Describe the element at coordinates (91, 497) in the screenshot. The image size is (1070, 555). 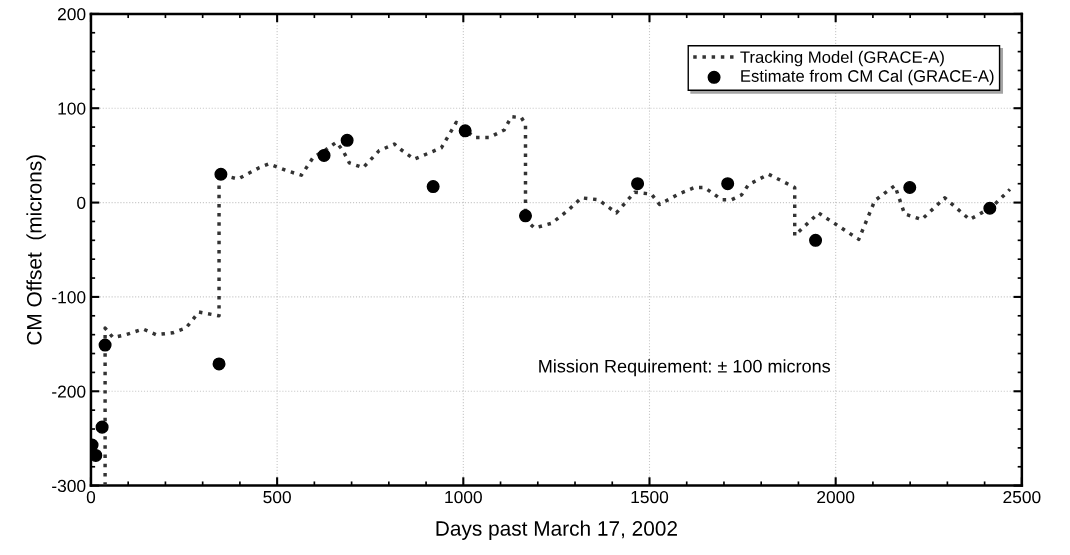
I see `x-tick-label: 0` at that location.